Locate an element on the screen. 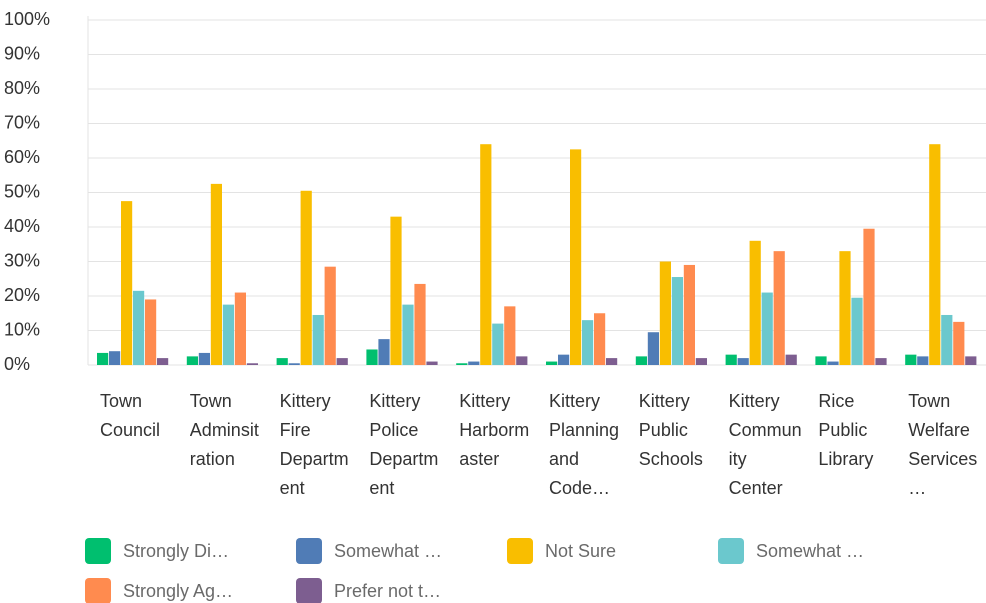 This screenshot has height=603, width=986. y-tick-label: 40% is located at coordinates (22, 226).